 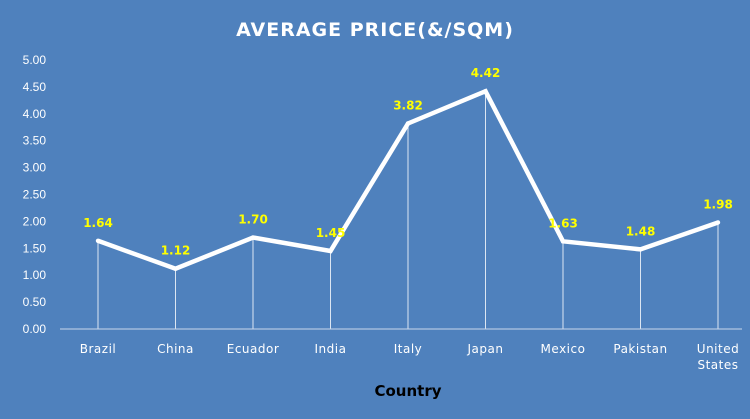 What do you see at coordinates (485, 349) in the screenshot?
I see `x-tick-label: Japan` at bounding box center [485, 349].